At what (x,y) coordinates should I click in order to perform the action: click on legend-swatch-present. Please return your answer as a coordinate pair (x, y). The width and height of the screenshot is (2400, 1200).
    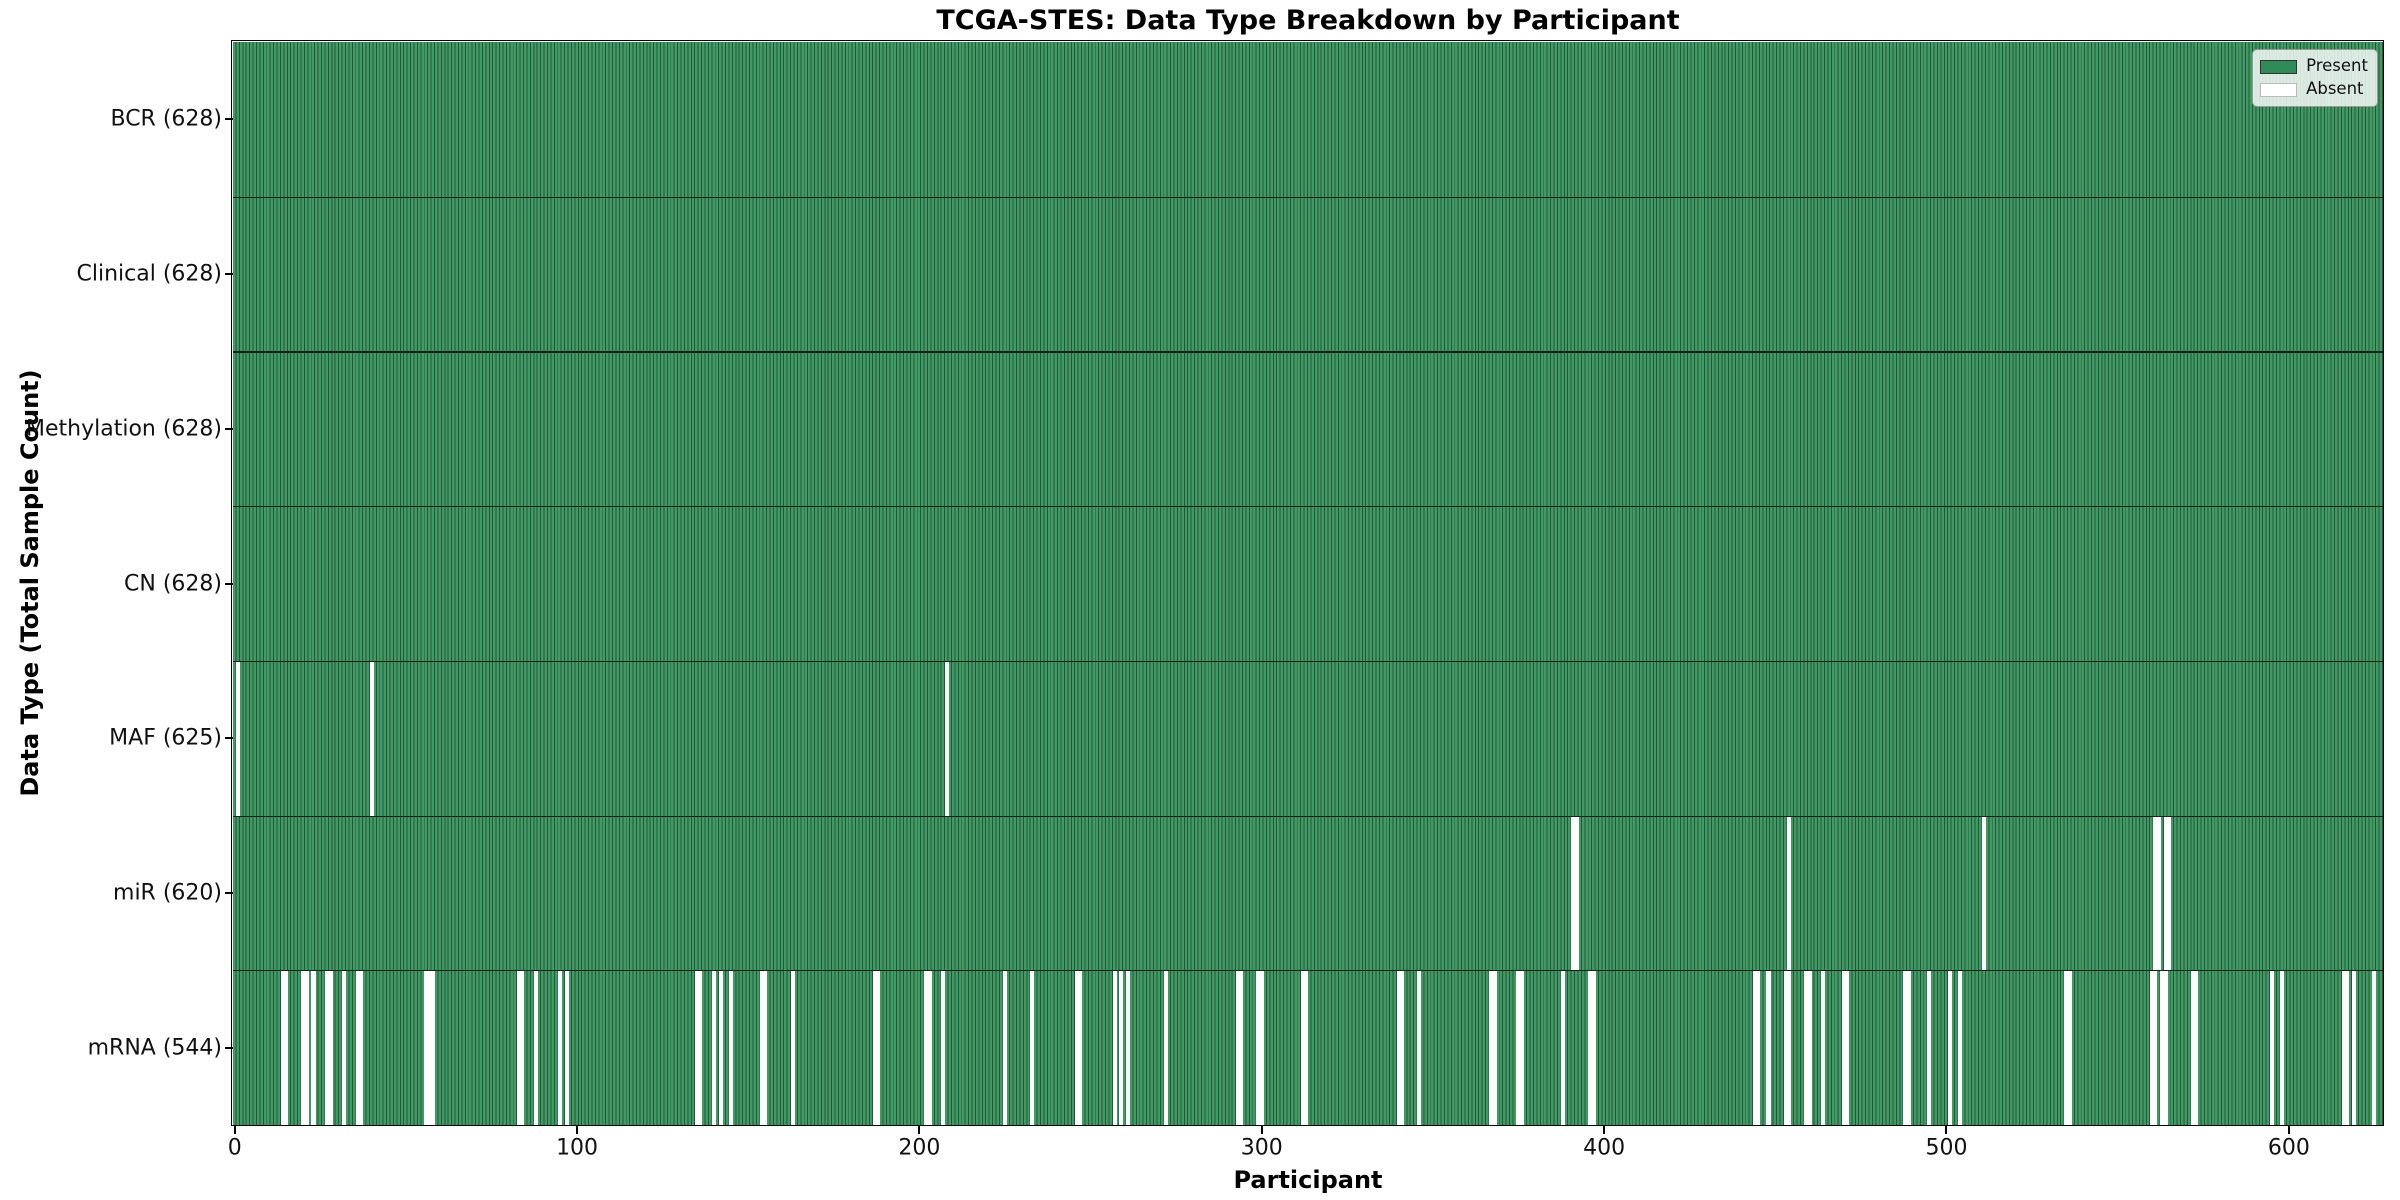
    Looking at the image, I should click on (2279, 66).